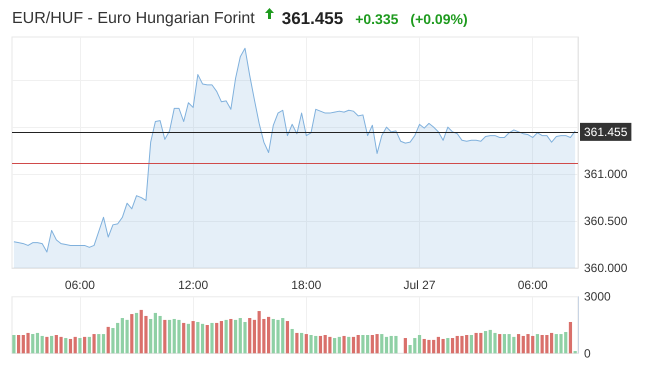  I want to click on x-tick-label: Jul 27, so click(420, 285).